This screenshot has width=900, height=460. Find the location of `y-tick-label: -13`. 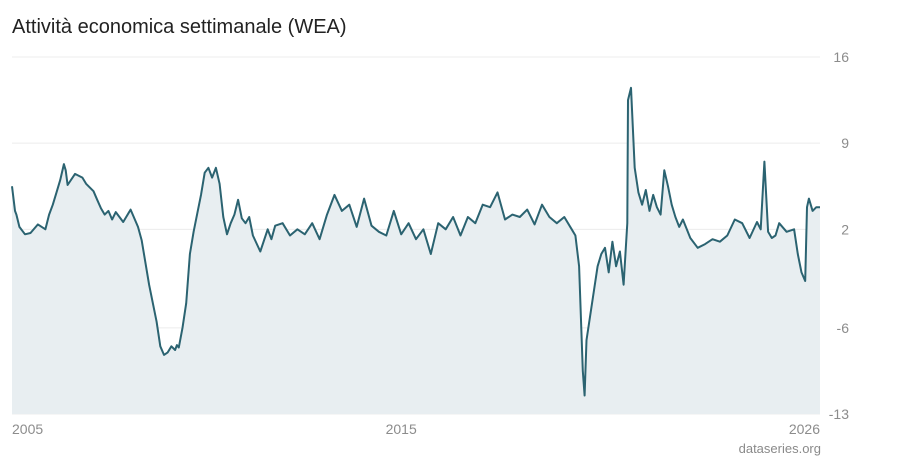

y-tick-label: -13 is located at coordinates (839, 414).